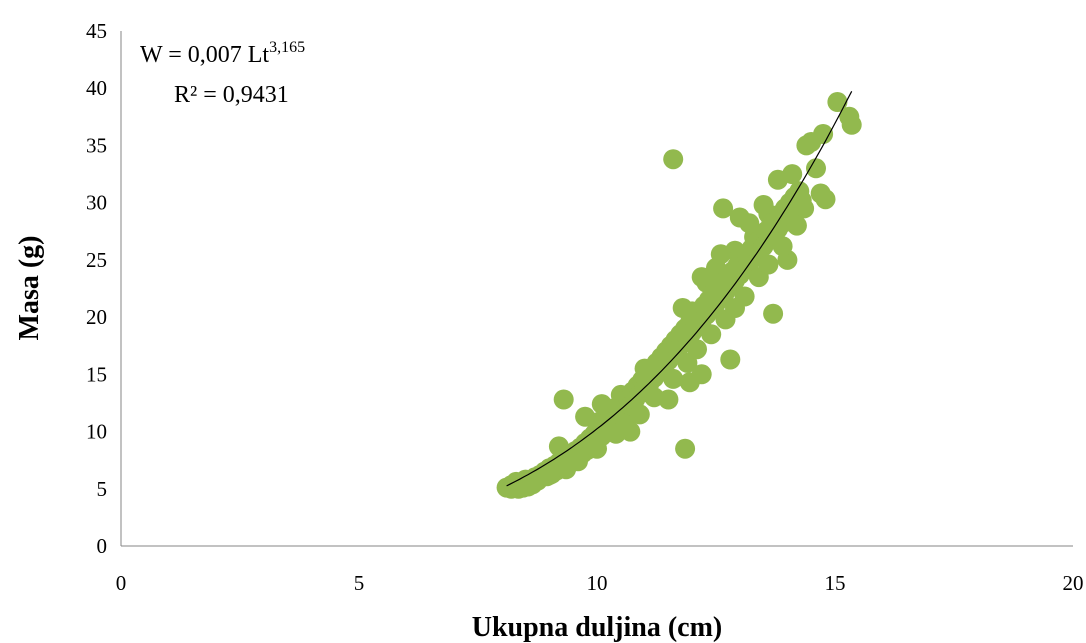  I want to click on y-tick-label: 15, so click(96, 374).